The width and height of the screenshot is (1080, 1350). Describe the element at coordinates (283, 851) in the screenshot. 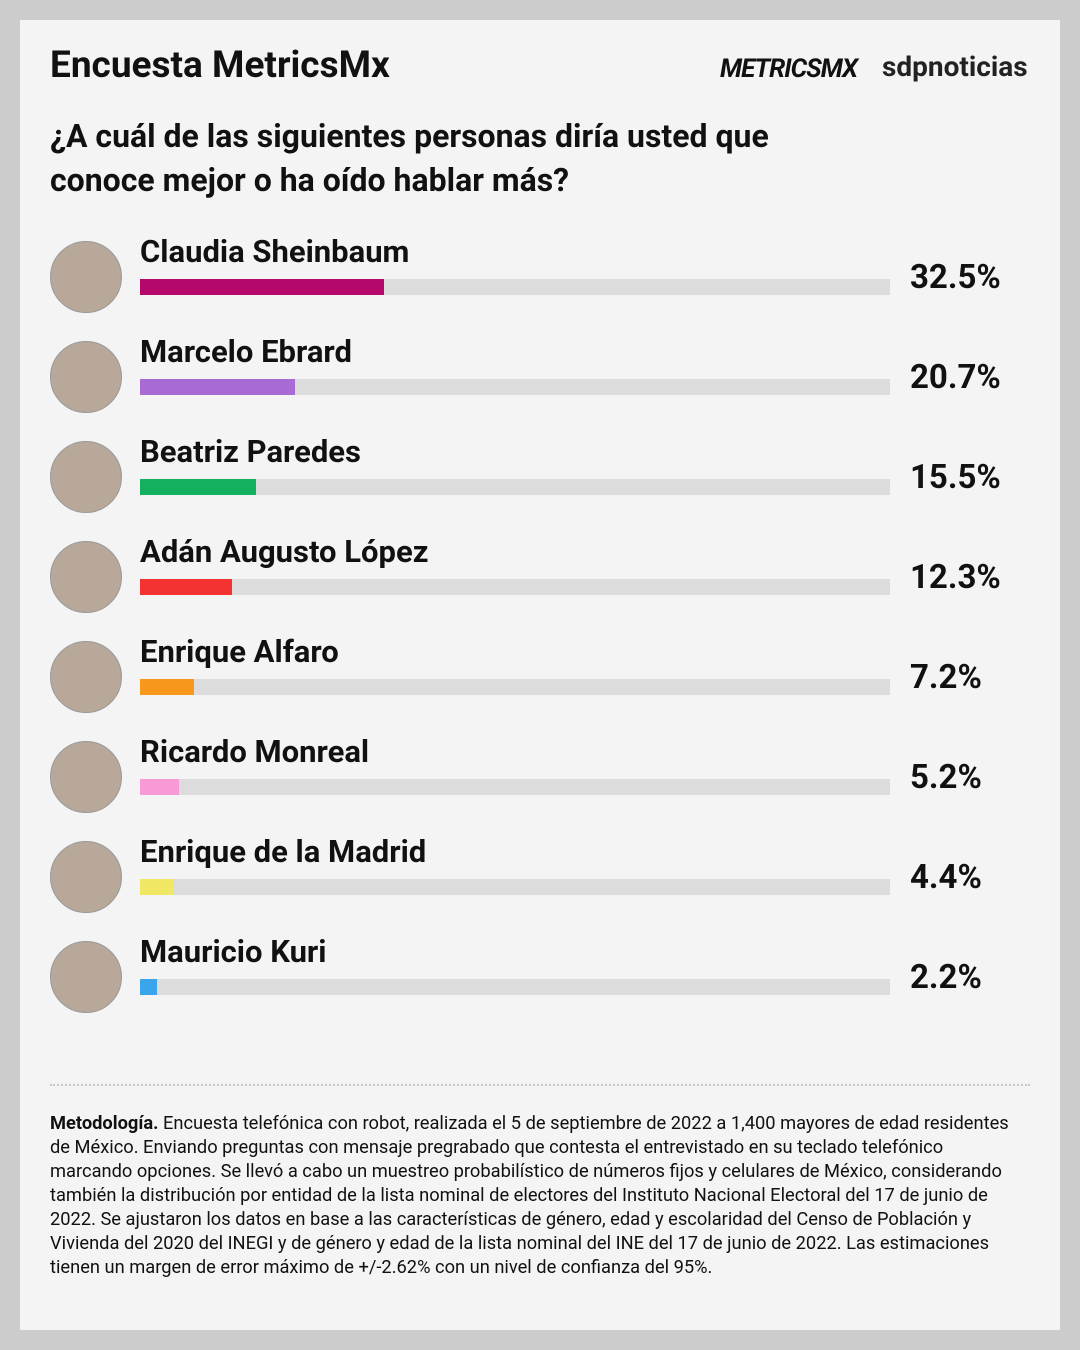

I see `category-label: Enrique de la Madrid` at that location.